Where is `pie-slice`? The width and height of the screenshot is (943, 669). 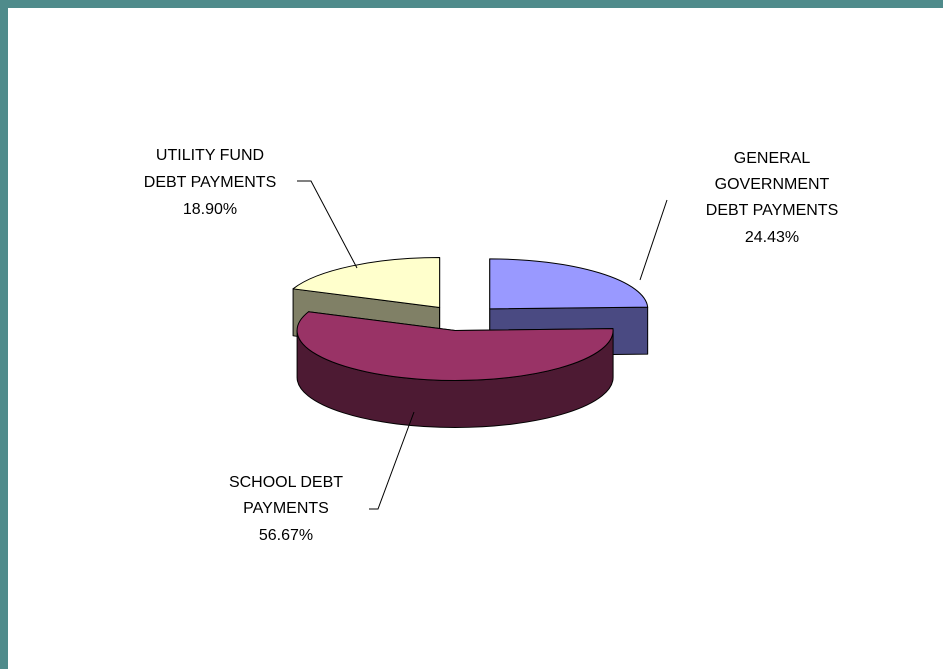
pie-slice is located at coordinates (455, 369).